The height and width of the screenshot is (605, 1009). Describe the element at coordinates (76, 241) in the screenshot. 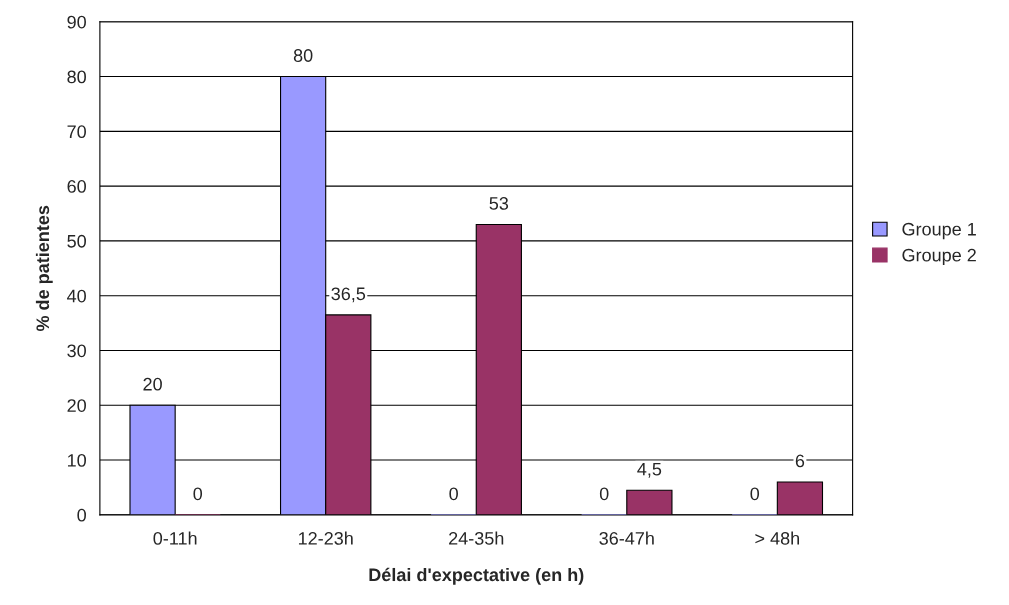

I see `y-tick-label: 50` at that location.